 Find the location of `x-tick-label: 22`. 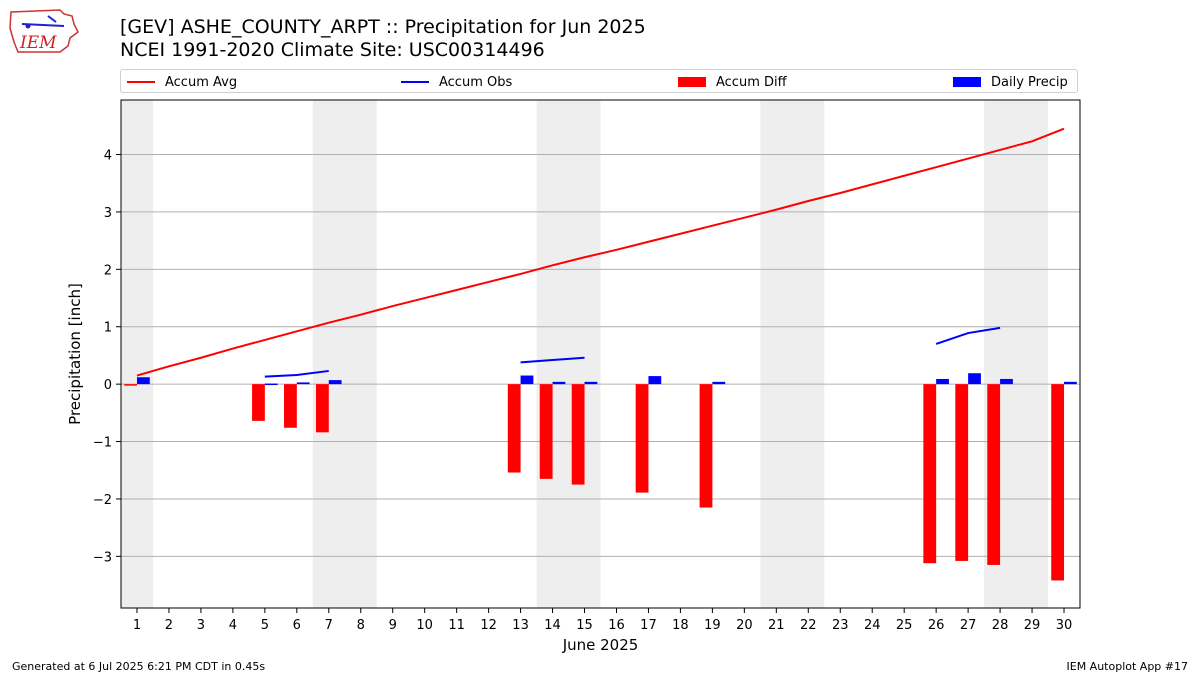

x-tick-label: 22 is located at coordinates (808, 625).